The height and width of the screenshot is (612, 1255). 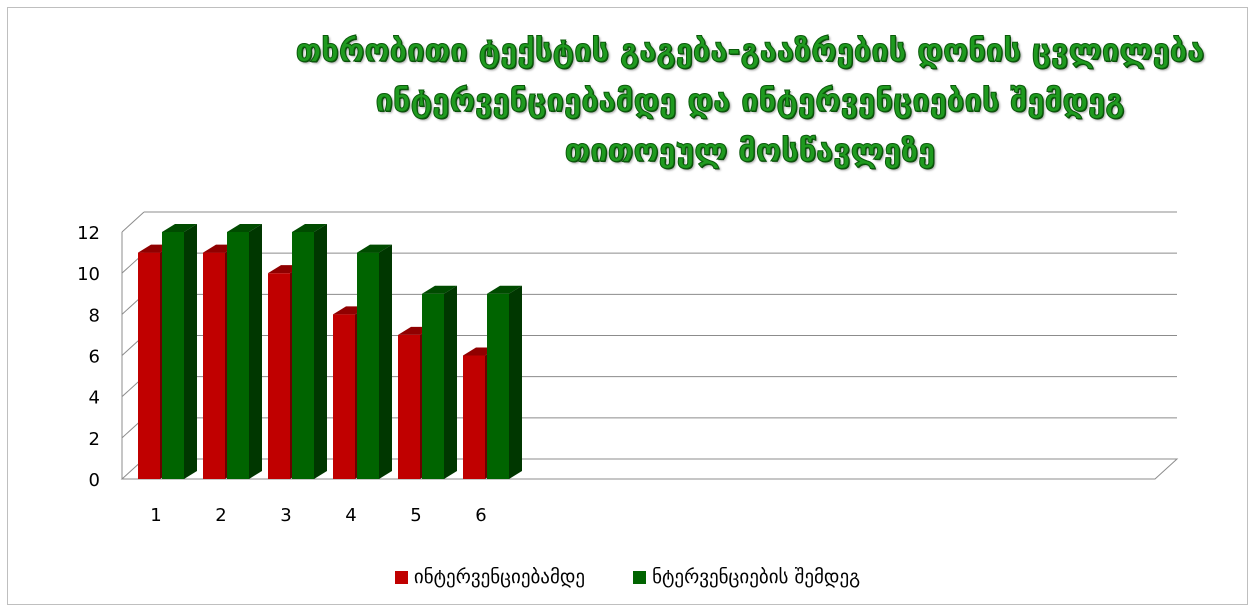 I want to click on legend-label-after: ნტერვენციების შემდეგ, so click(x=756, y=577).